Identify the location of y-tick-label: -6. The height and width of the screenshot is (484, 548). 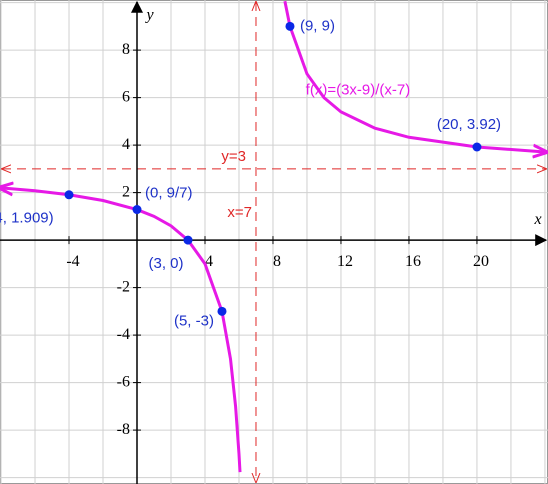
(123, 381).